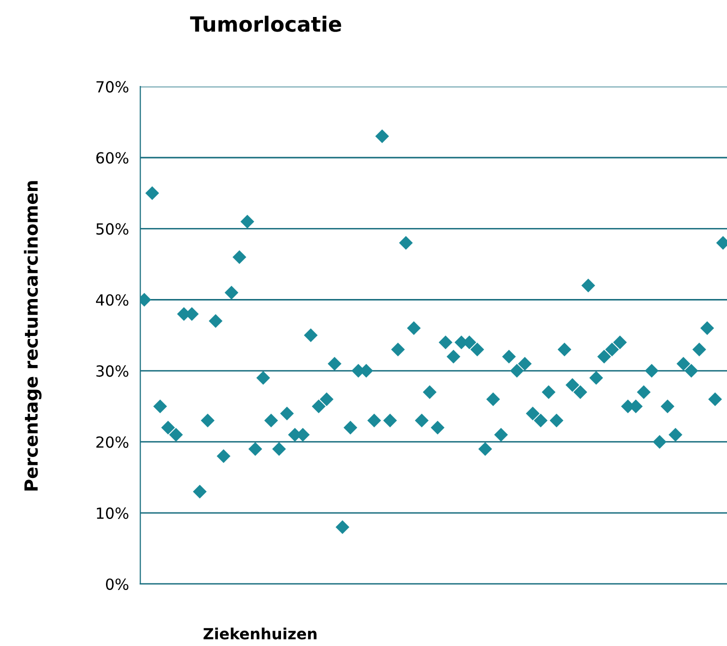 Image resolution: width=727 pixels, height=646 pixels. I want to click on y-tick-label: 0%, so click(117, 584).